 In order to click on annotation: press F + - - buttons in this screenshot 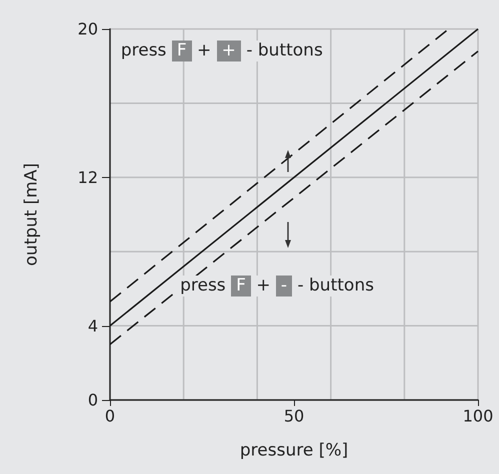, I will do `click(277, 285)`.